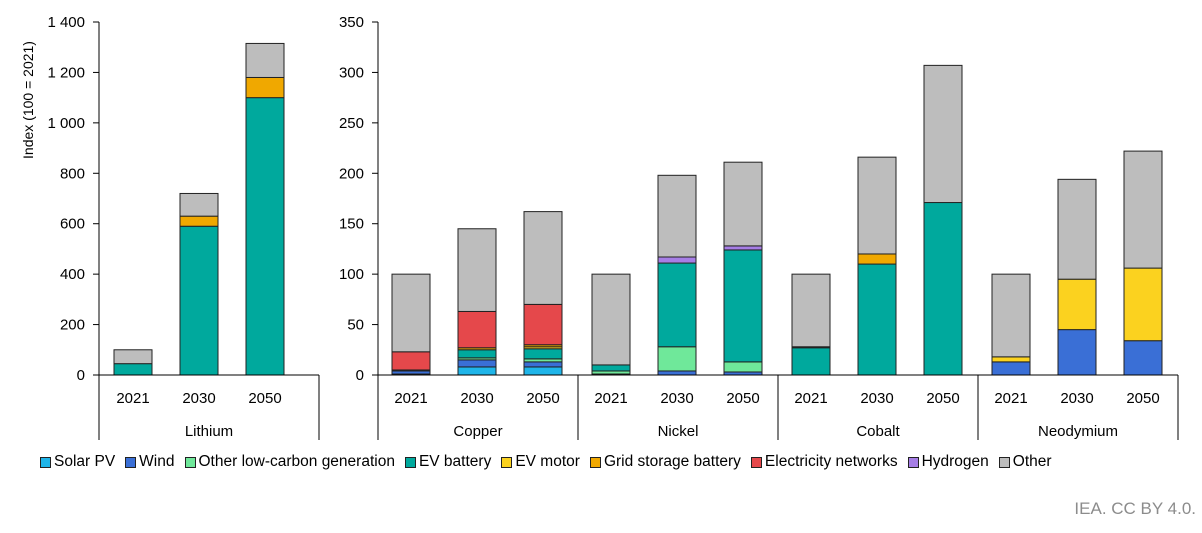 Image resolution: width=1202 pixels, height=533 pixels. Describe the element at coordinates (1078, 431) in the screenshot. I see `group-label: Neodymium` at that location.